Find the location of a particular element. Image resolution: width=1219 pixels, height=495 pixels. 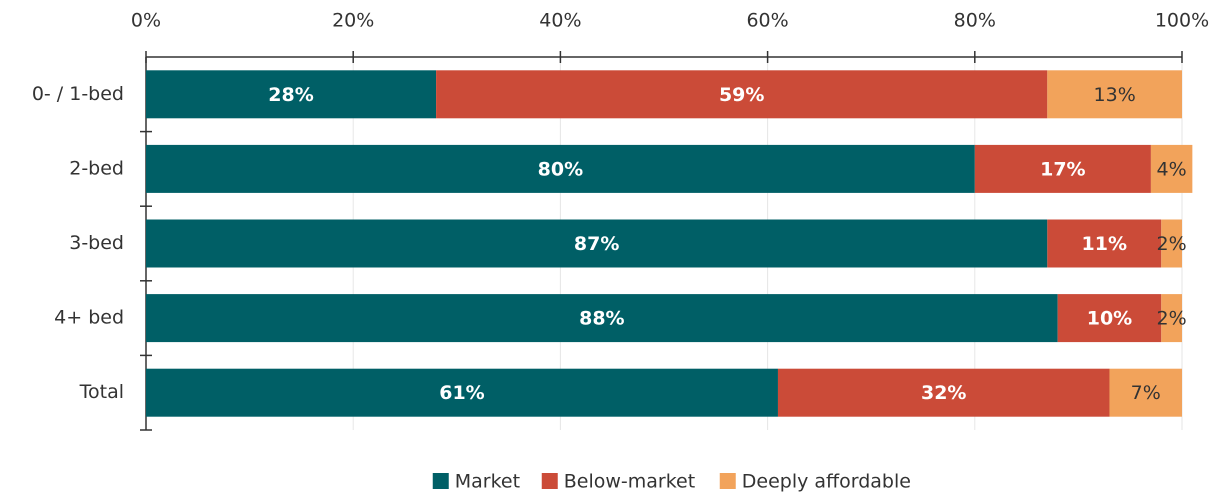

y-tick-label: 0- / 1-bed is located at coordinates (78, 94).